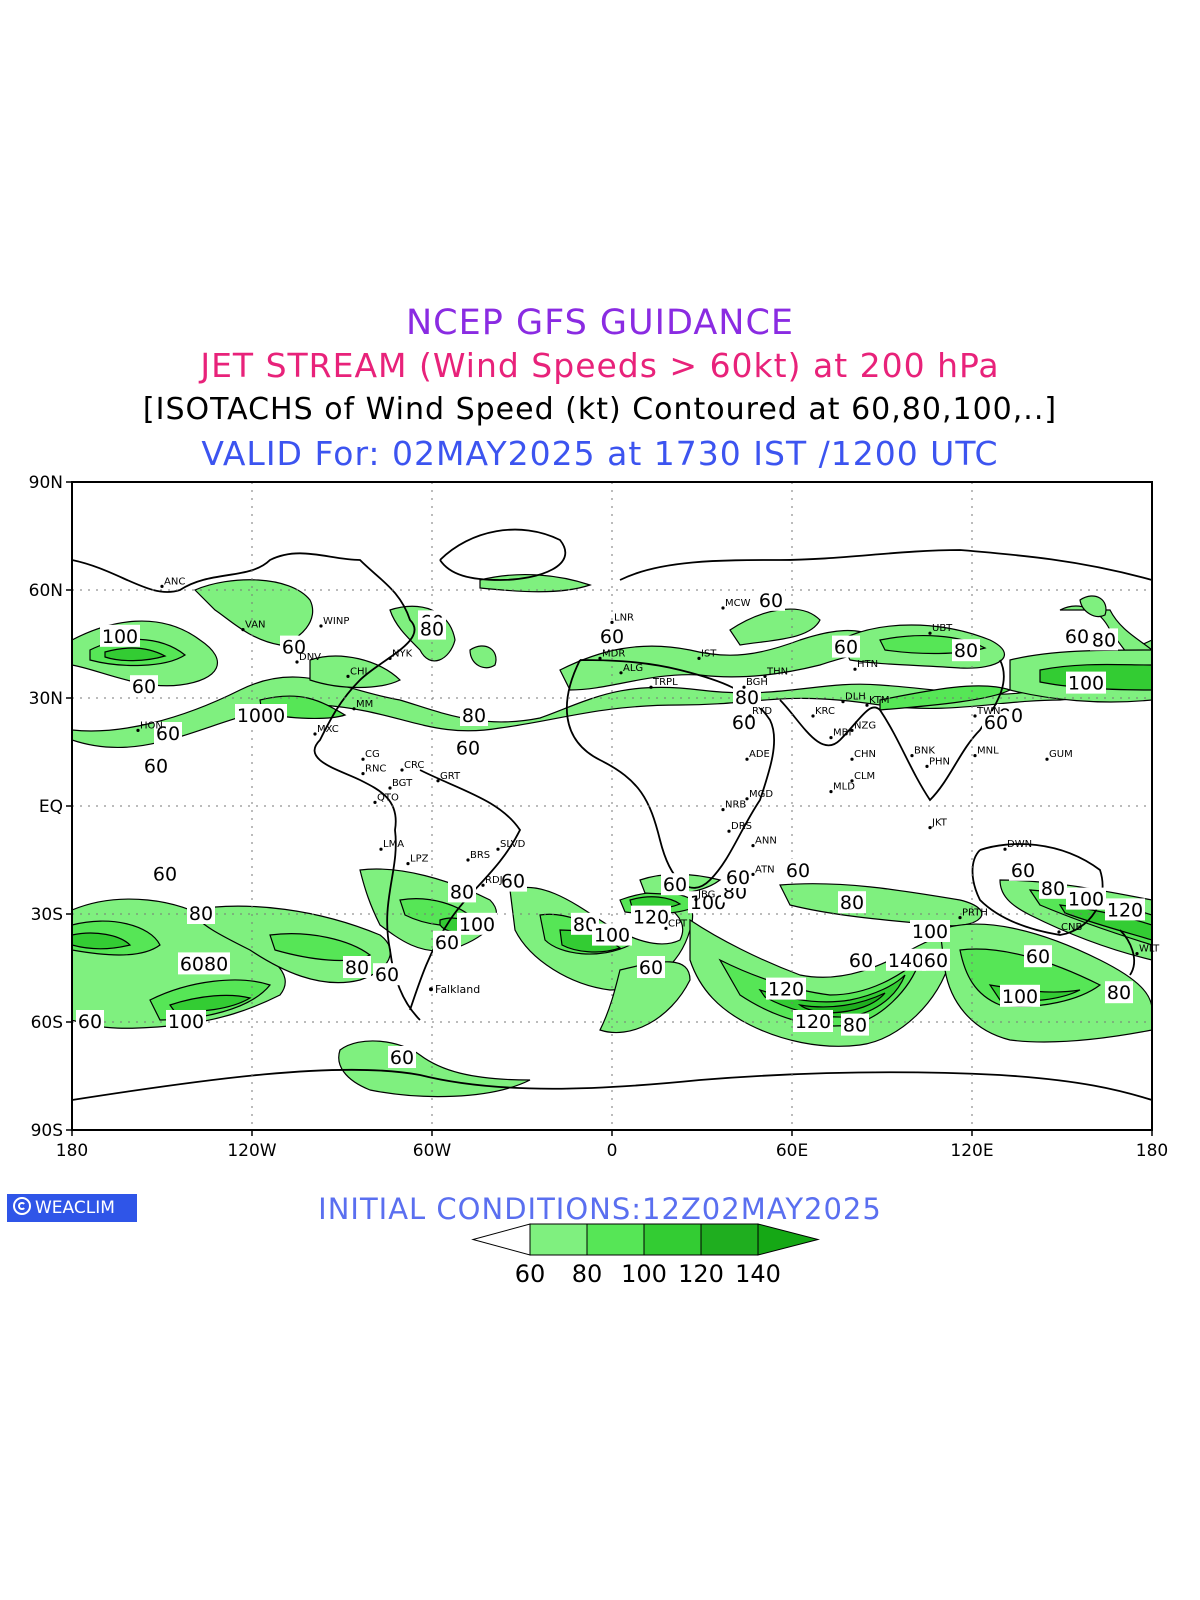 The height and width of the screenshot is (1600, 1200). Describe the element at coordinates (855, 697) in the screenshot. I see `station-label: DLH` at that location.